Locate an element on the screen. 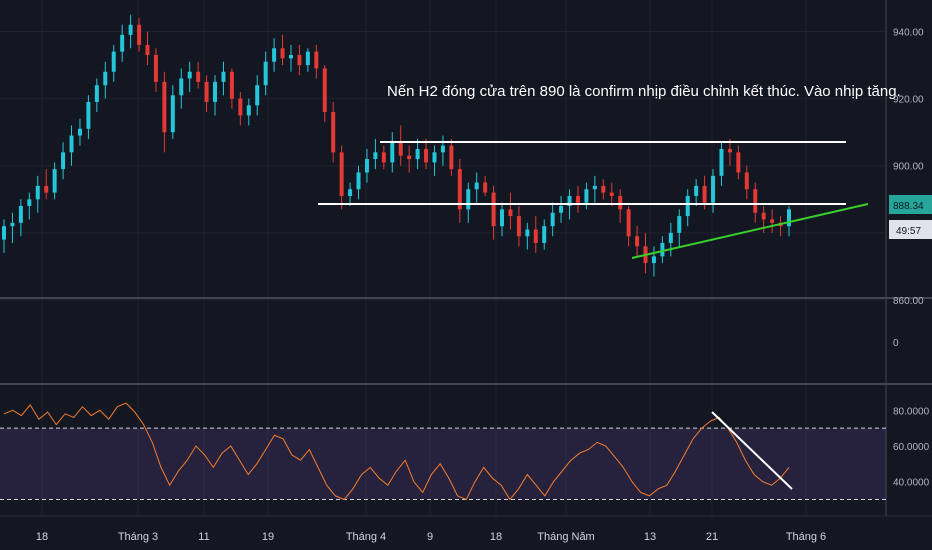  time-tick: Tháng Năm is located at coordinates (565, 537).